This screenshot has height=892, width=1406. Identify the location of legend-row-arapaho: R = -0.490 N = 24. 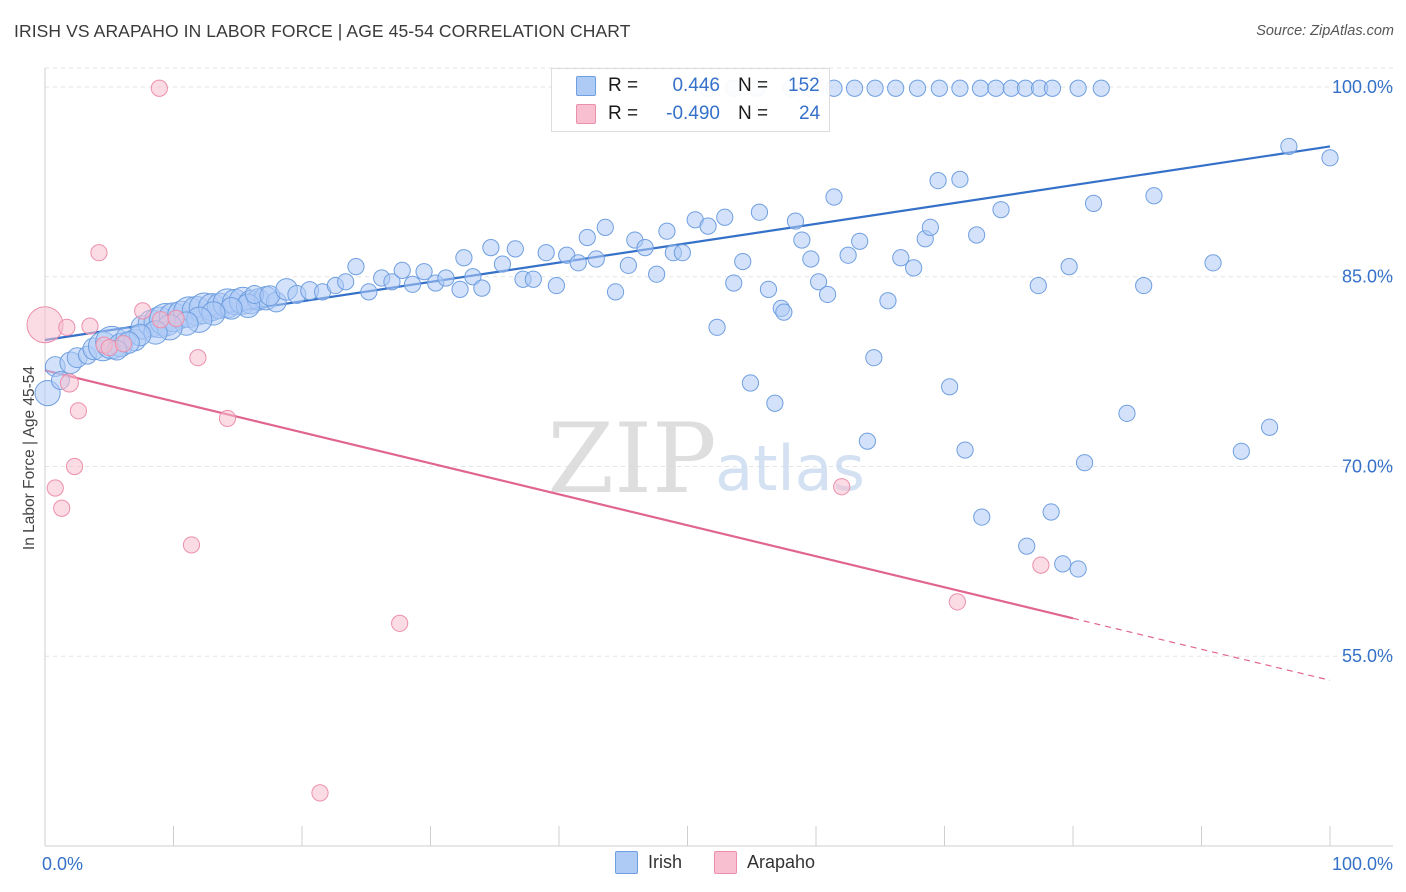
(698, 114).